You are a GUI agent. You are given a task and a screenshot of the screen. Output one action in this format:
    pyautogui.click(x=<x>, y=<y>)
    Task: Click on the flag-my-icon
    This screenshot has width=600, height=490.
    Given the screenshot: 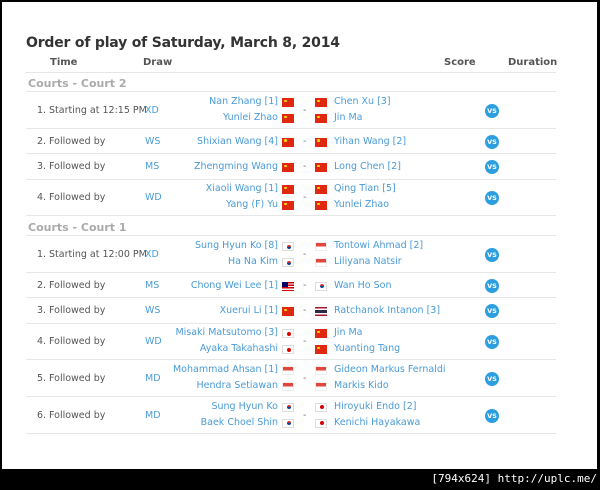 What is the action you would take?
    pyautogui.click(x=288, y=286)
    